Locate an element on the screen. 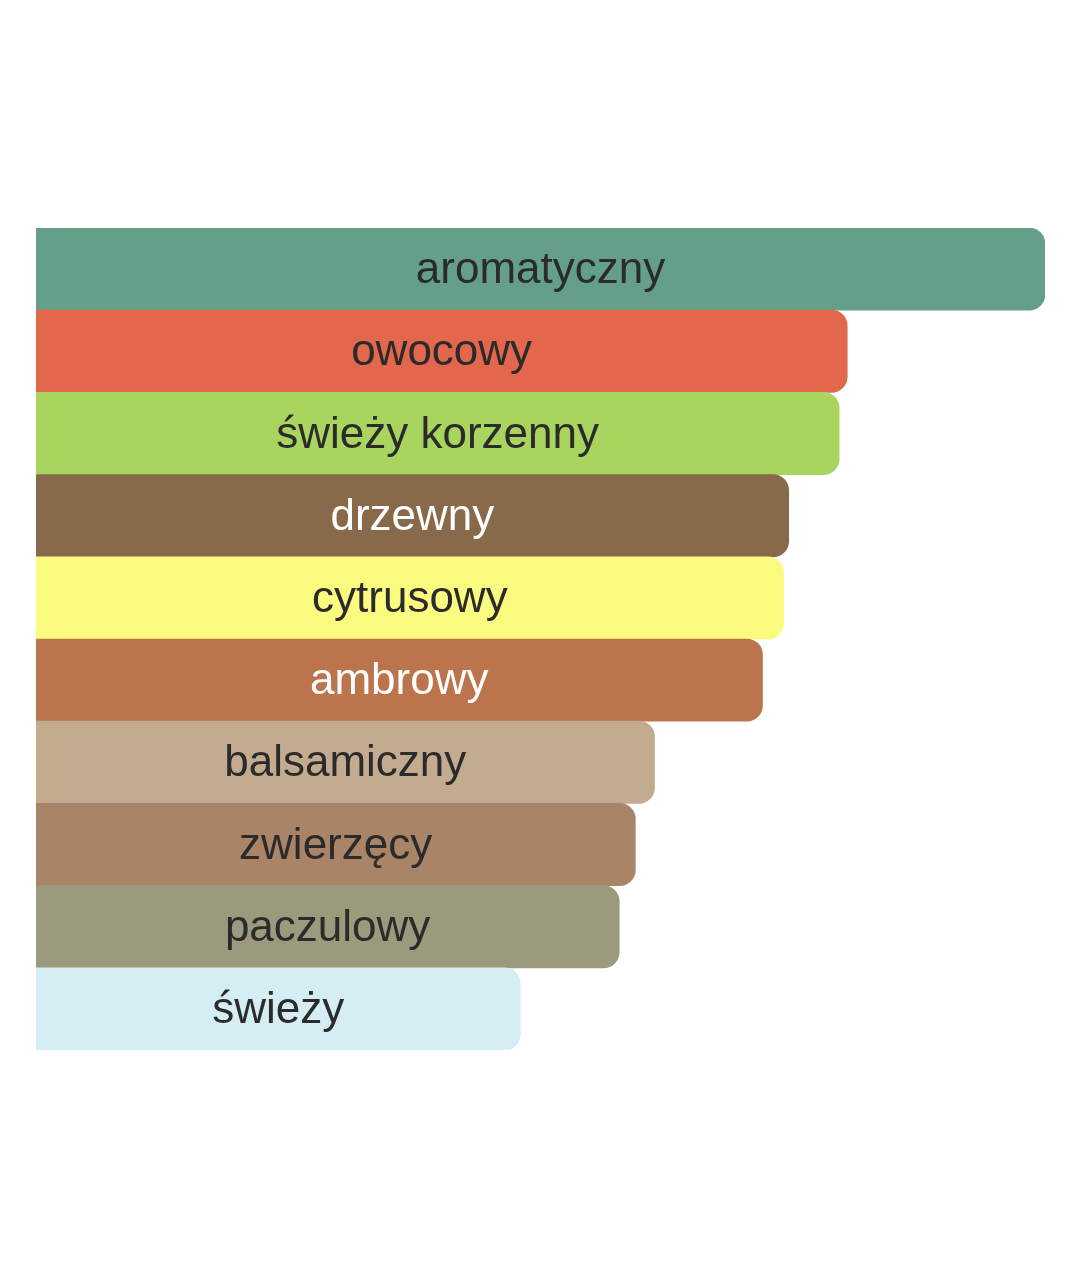  y-tick-label: drzewny is located at coordinates (412, 514).